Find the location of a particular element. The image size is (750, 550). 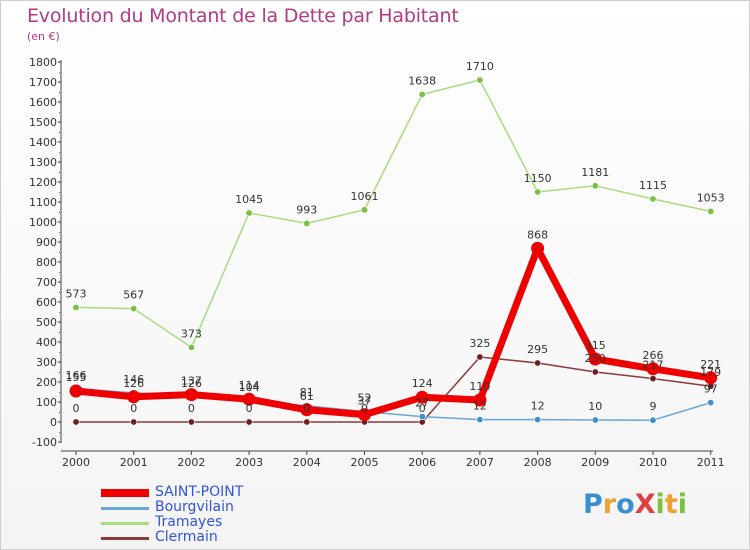

y-tick-label: 1200 is located at coordinates (43, 182).